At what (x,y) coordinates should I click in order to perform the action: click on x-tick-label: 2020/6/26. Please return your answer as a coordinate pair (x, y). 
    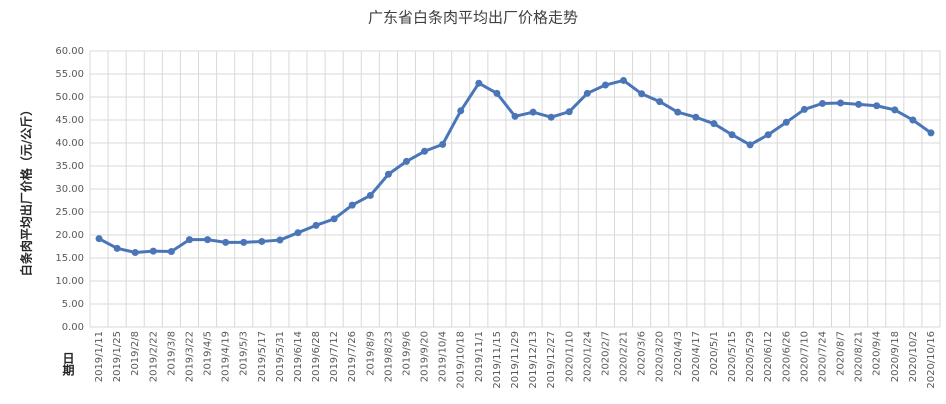
    Looking at the image, I should click on (786, 356).